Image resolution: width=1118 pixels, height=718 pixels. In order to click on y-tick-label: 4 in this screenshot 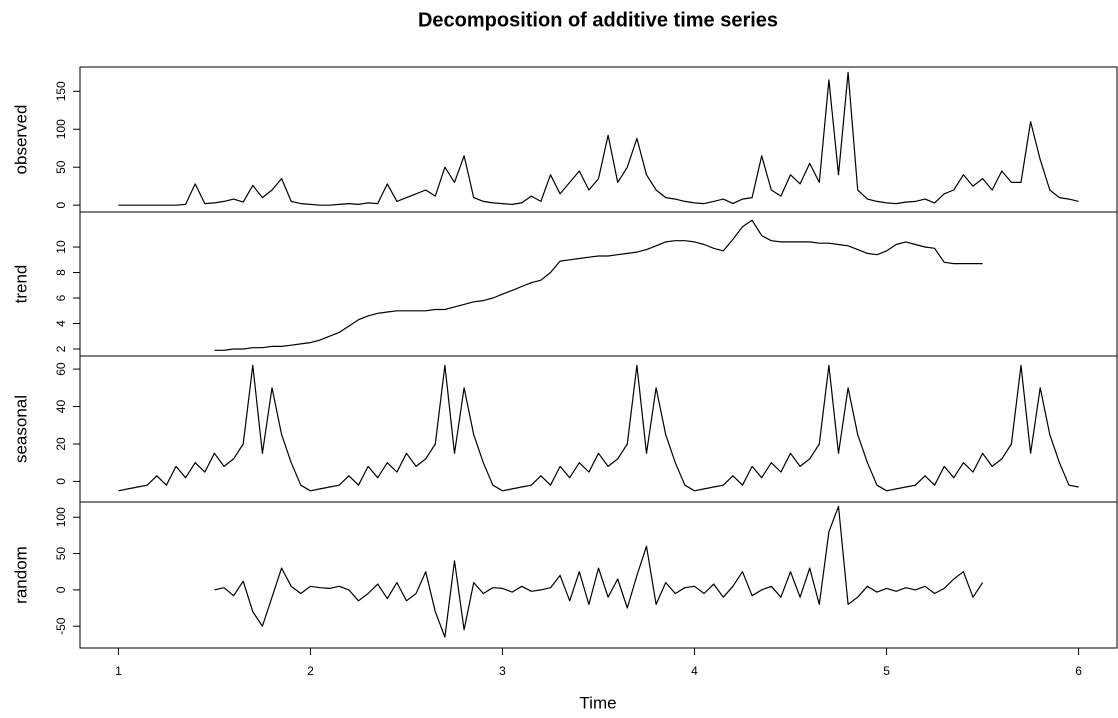, I will do `click(61, 323)`.